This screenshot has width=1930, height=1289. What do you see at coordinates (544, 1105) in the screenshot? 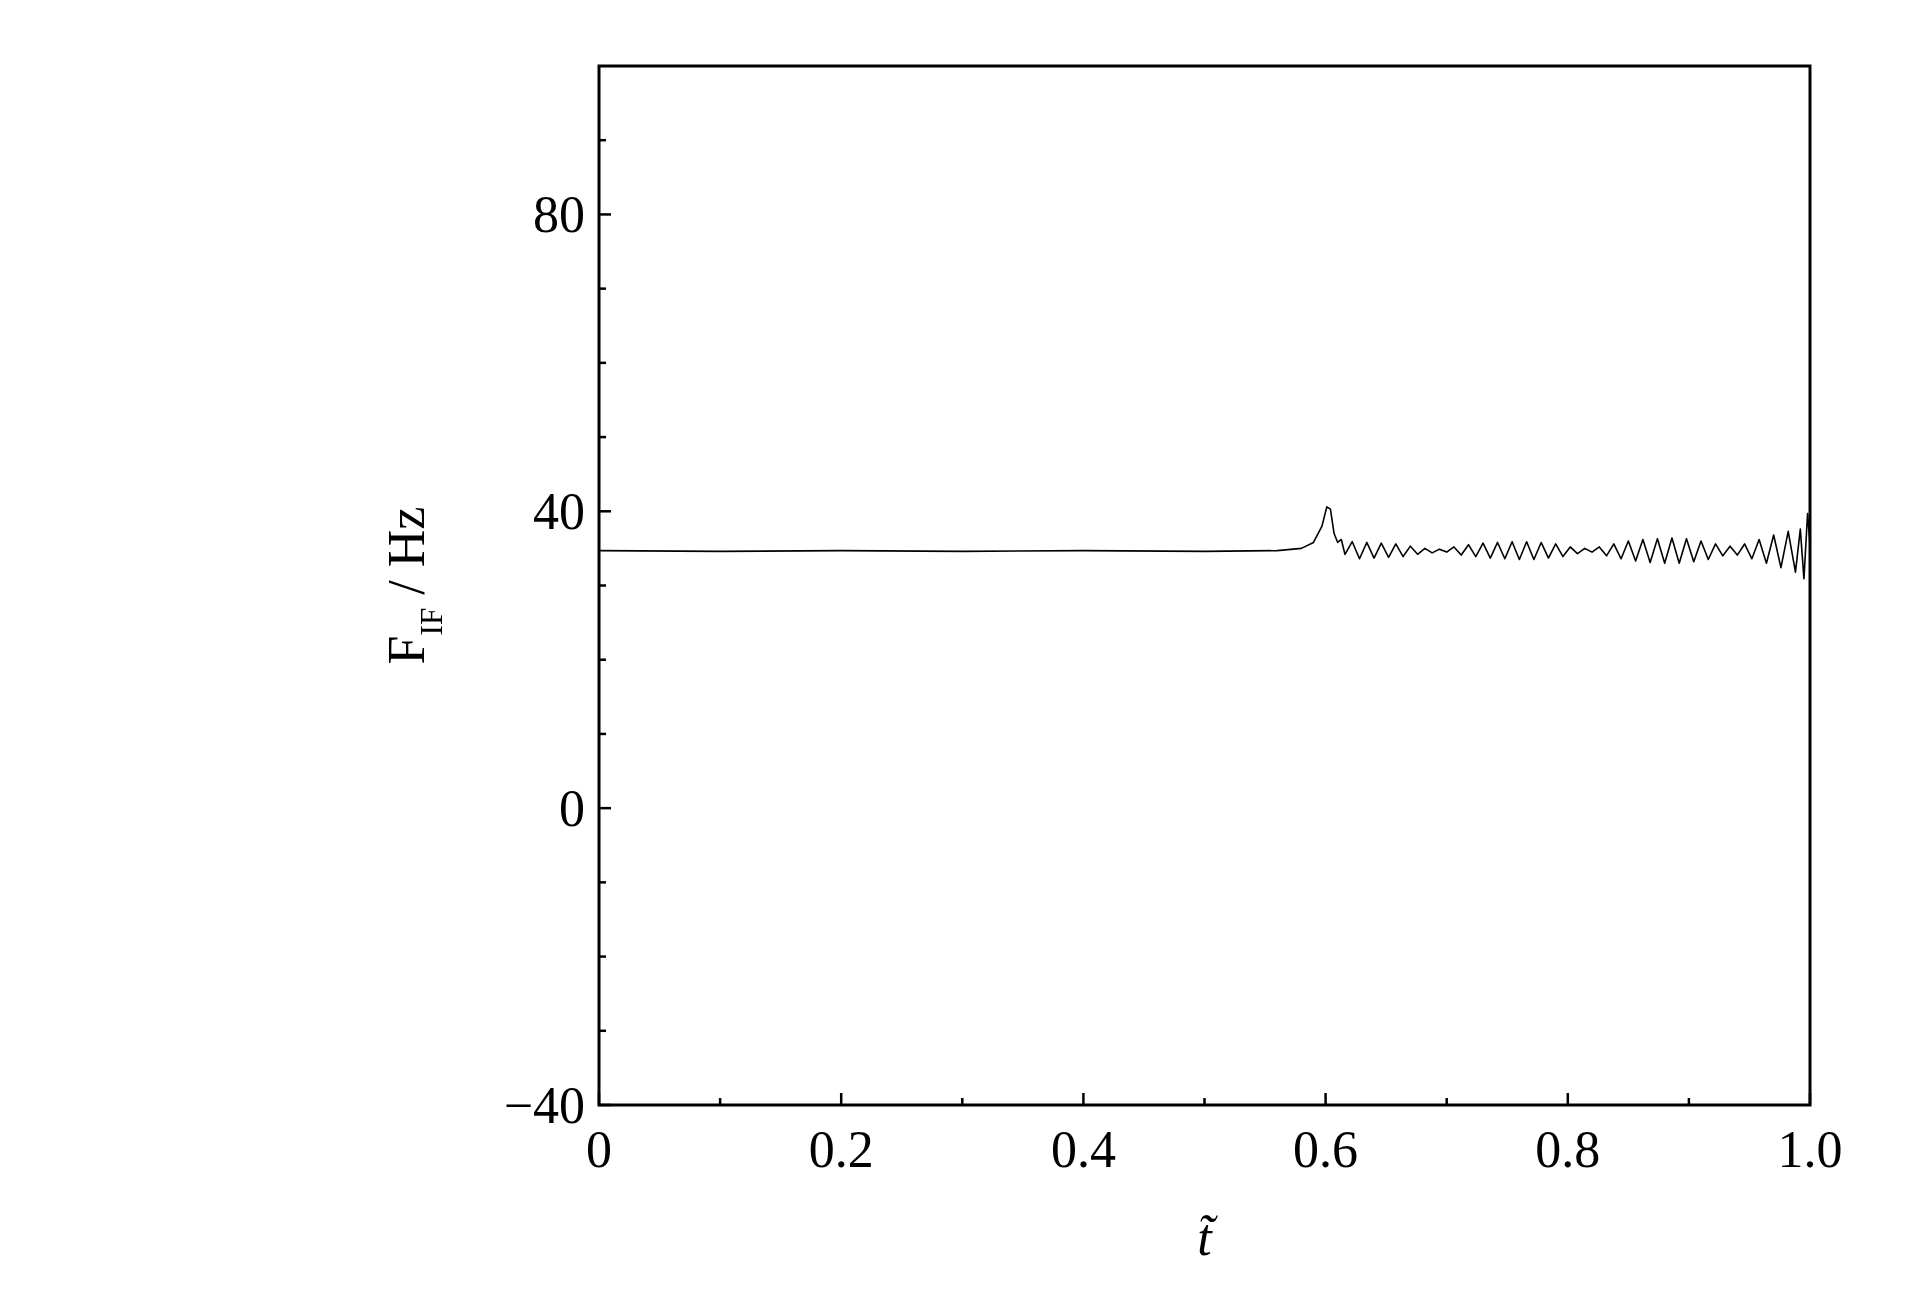
I see `y-tick-label: −40` at bounding box center [544, 1105].